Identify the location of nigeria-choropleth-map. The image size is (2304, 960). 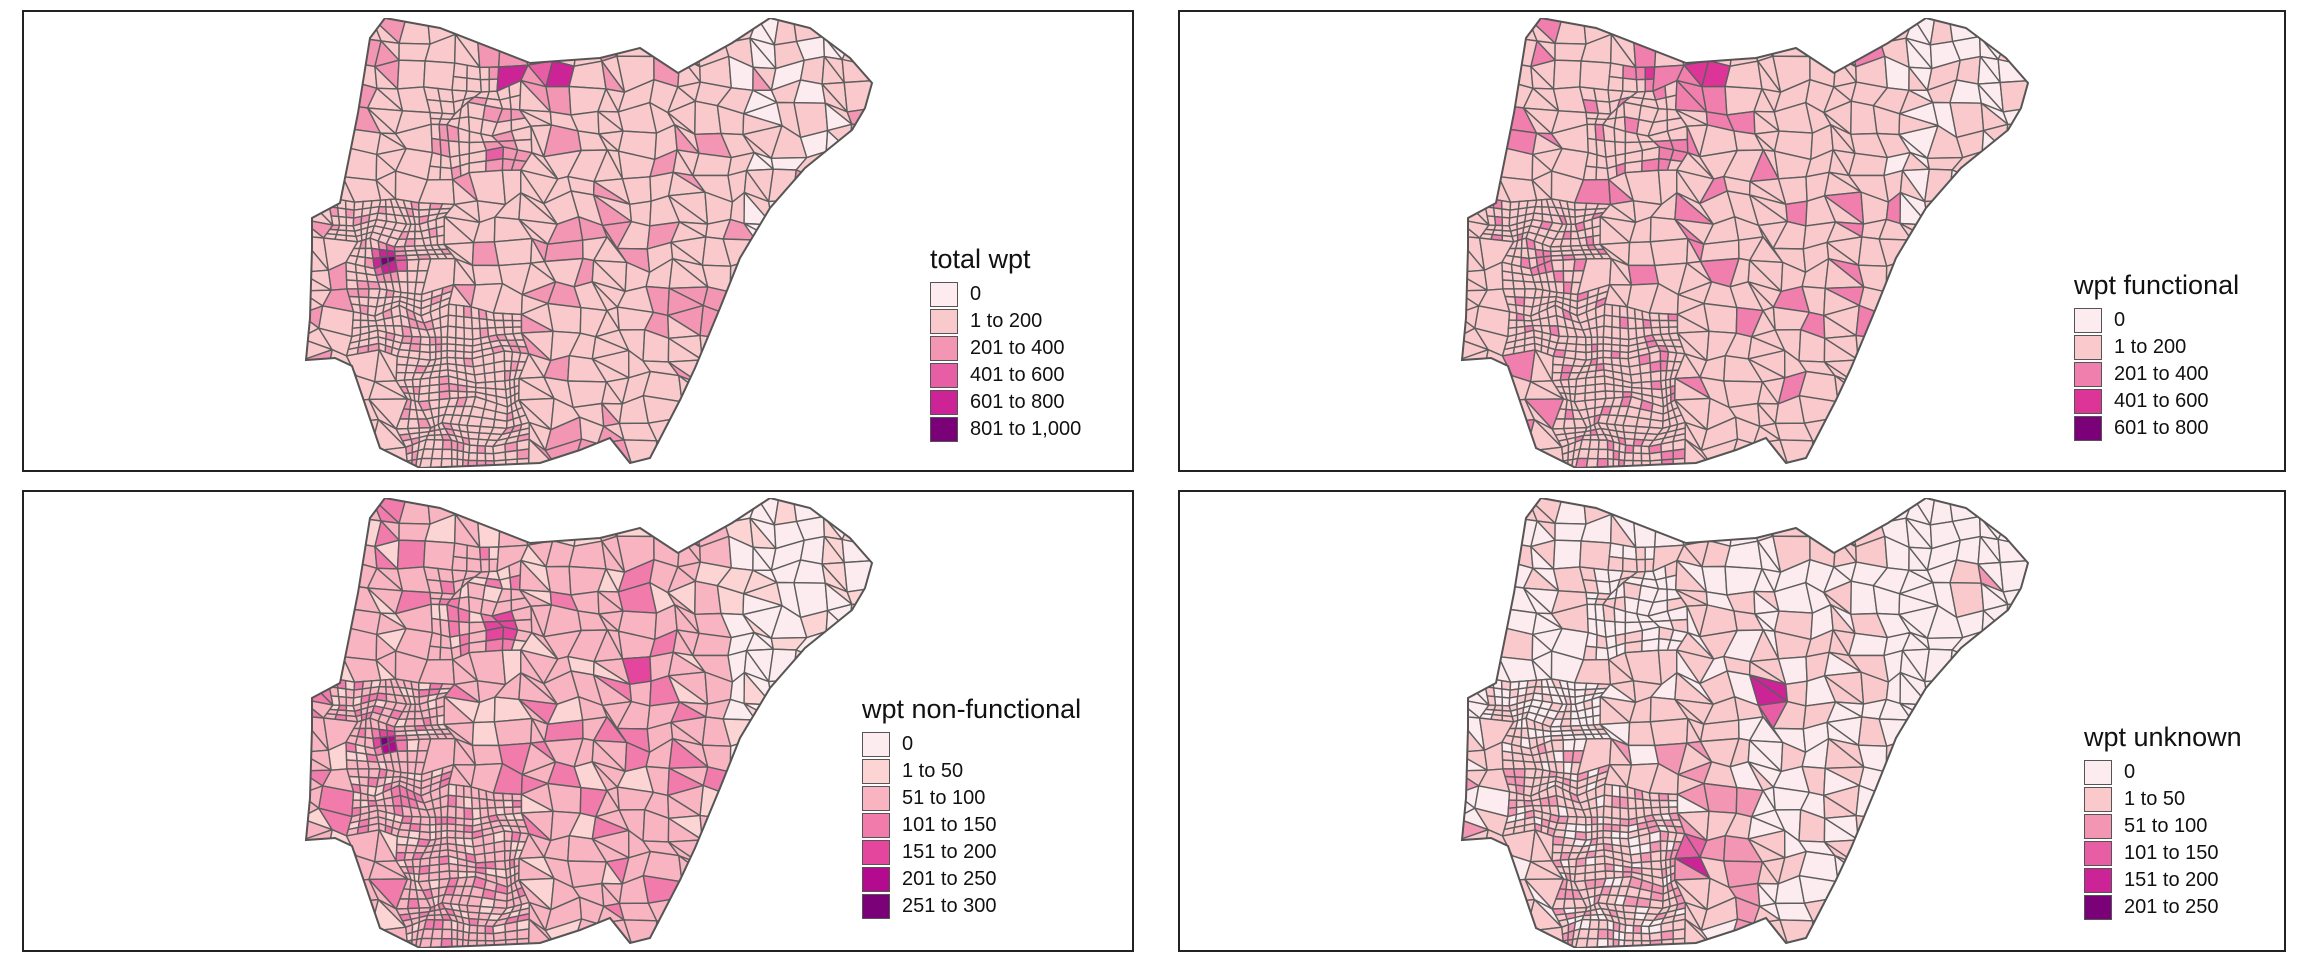
(589, 723).